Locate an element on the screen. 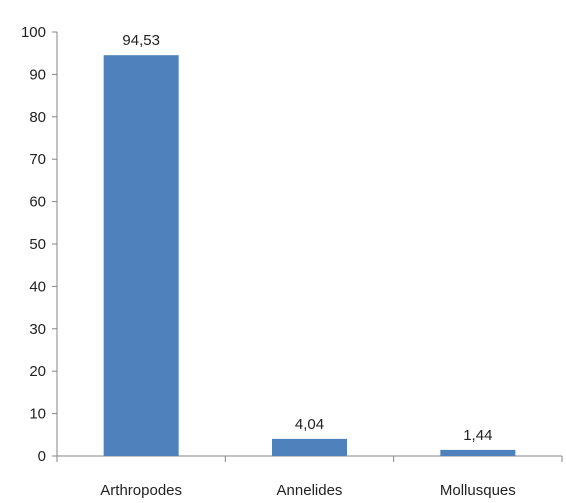 Image resolution: width=566 pixels, height=503 pixels. y-tick-label: 10 is located at coordinates (37, 414).